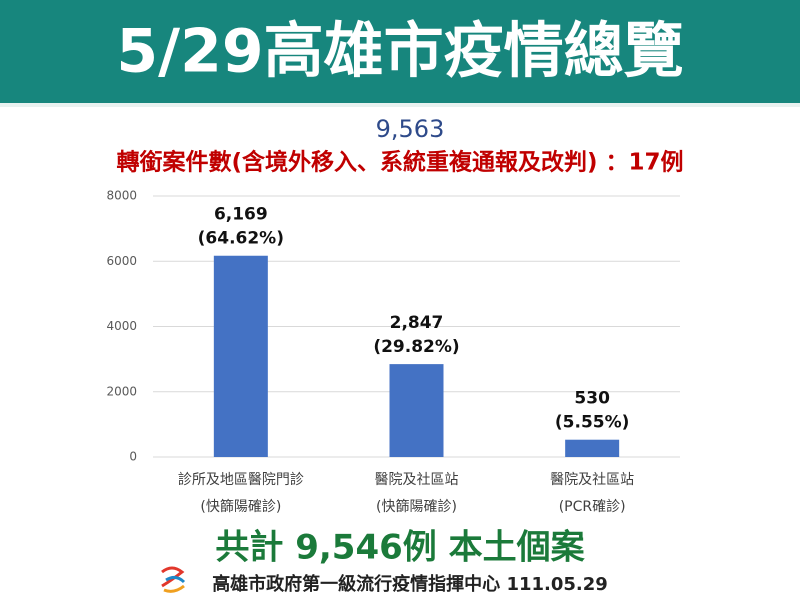 The width and height of the screenshot is (800, 600). What do you see at coordinates (241, 239) in the screenshot?
I see `percent-label: (64.62%)` at bounding box center [241, 239].